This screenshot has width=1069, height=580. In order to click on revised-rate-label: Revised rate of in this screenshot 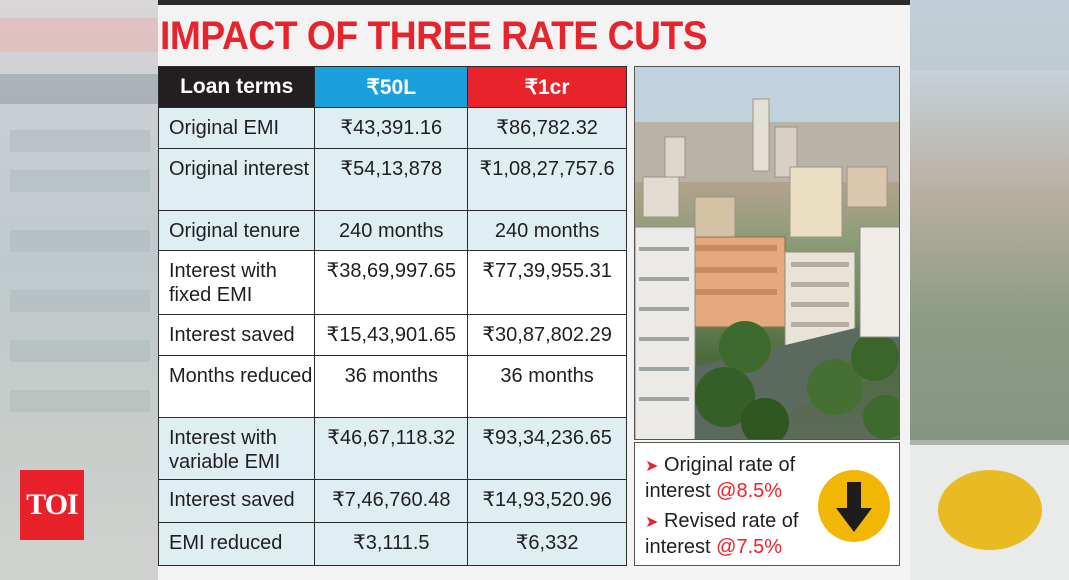, I will do `click(731, 521)`.